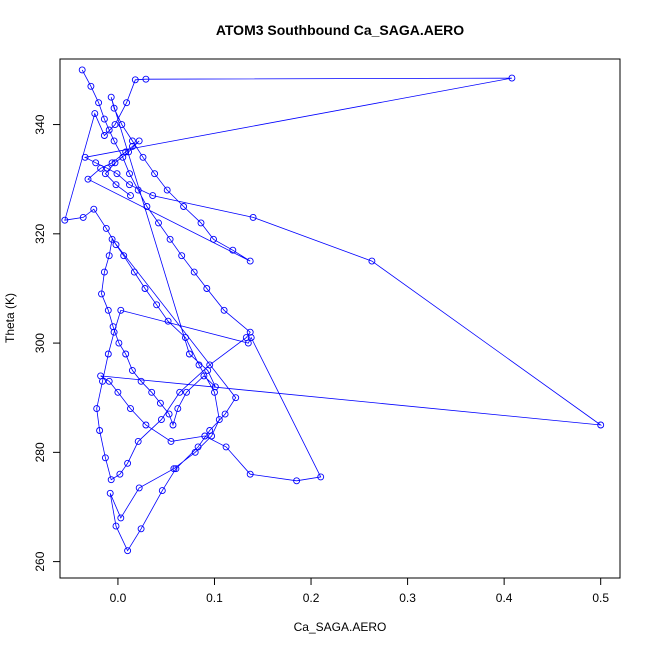 This screenshot has width=650, height=650. Describe the element at coordinates (214, 598) in the screenshot. I see `x-tick-label: 0.1` at that location.